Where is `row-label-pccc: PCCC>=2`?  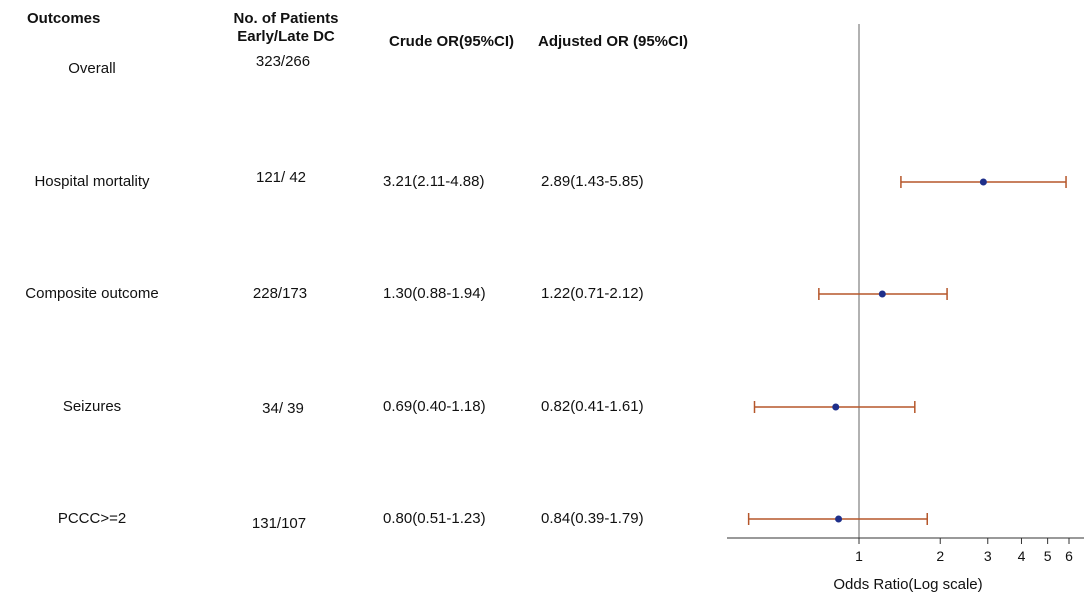
row-label-pccc: PCCC>=2 is located at coordinates (92, 518).